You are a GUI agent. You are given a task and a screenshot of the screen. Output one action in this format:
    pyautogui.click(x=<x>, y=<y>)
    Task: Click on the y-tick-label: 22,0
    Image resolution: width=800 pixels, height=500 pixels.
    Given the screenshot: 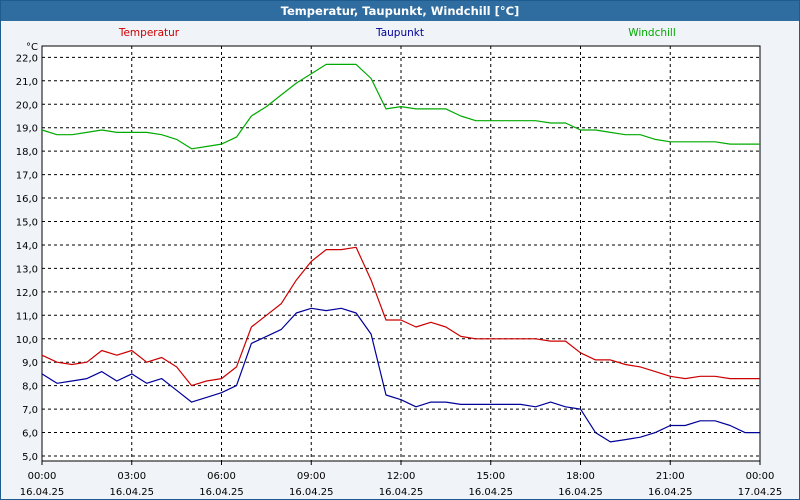 What is the action you would take?
    pyautogui.click(x=27, y=58)
    